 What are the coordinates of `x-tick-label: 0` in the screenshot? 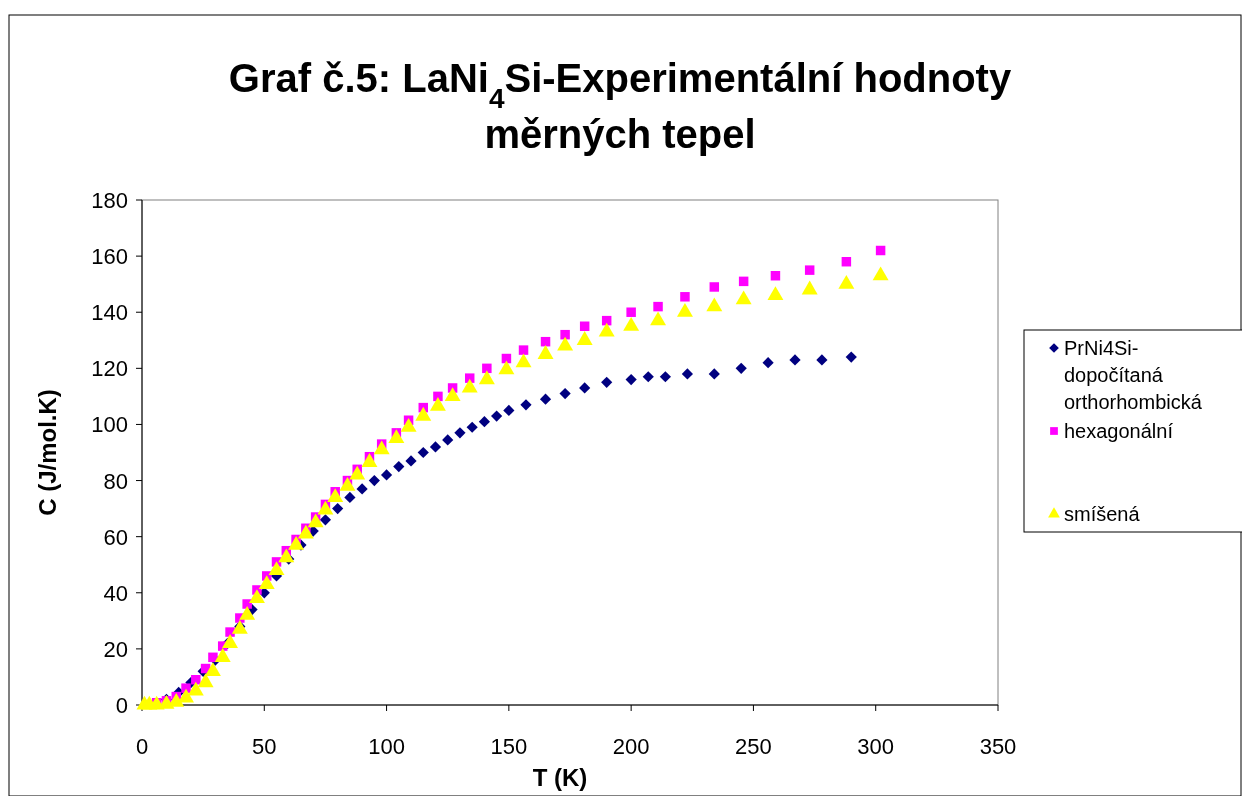 It's located at (142, 746).